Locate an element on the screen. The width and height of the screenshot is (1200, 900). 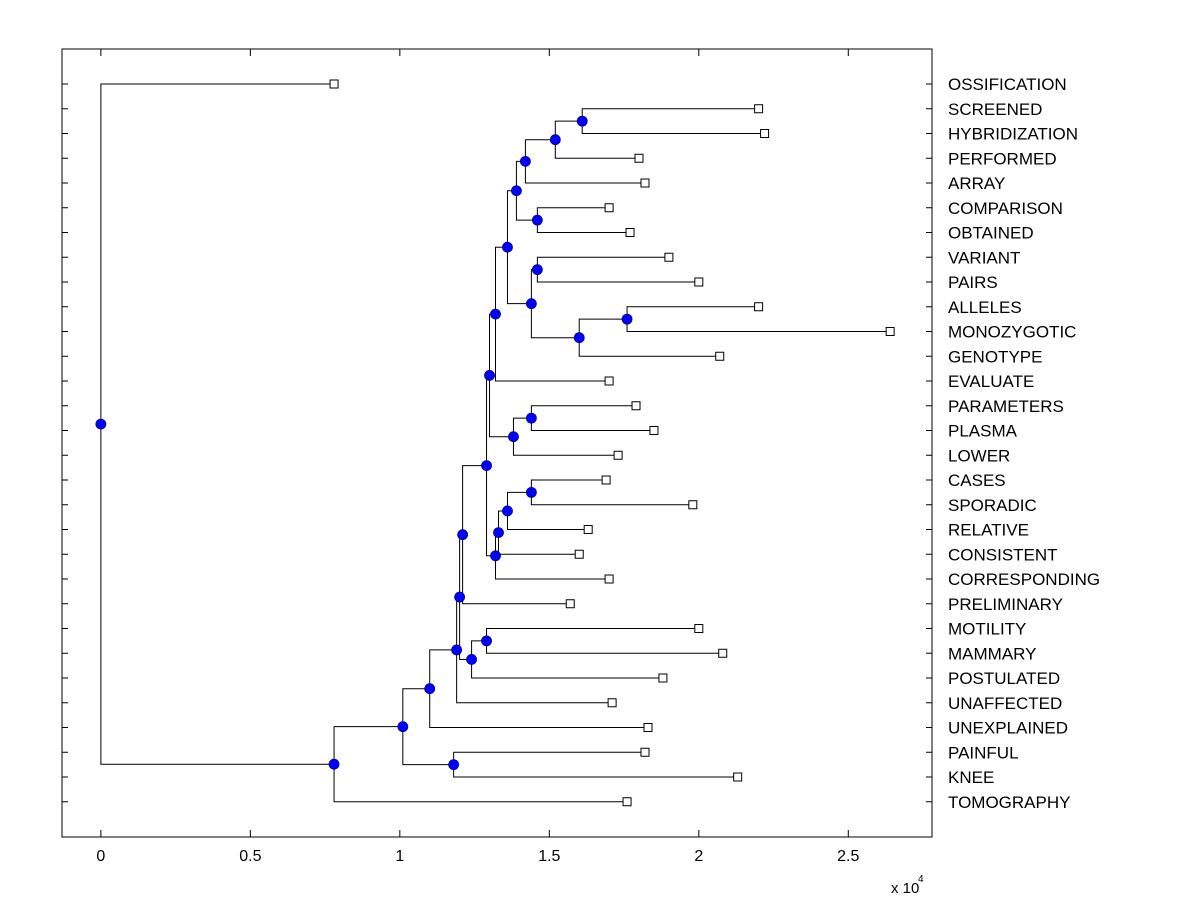
leaf-label: GENOTYPE is located at coordinates (995, 356).